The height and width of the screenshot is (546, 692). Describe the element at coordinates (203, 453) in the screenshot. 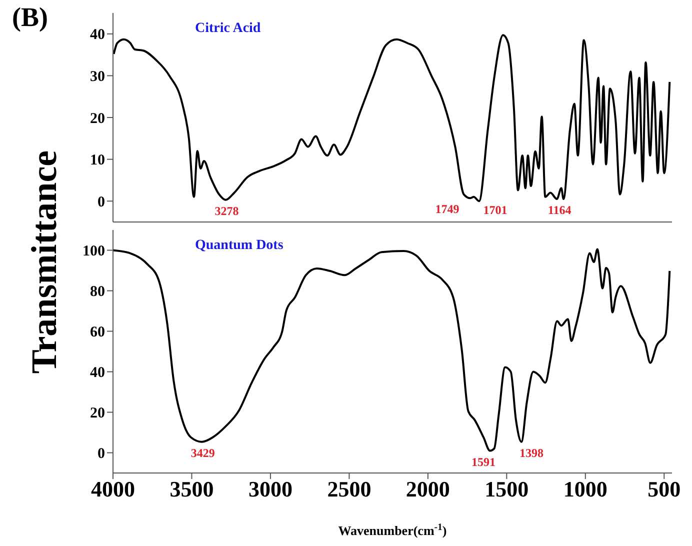

I see `annotation: 3429` at that location.